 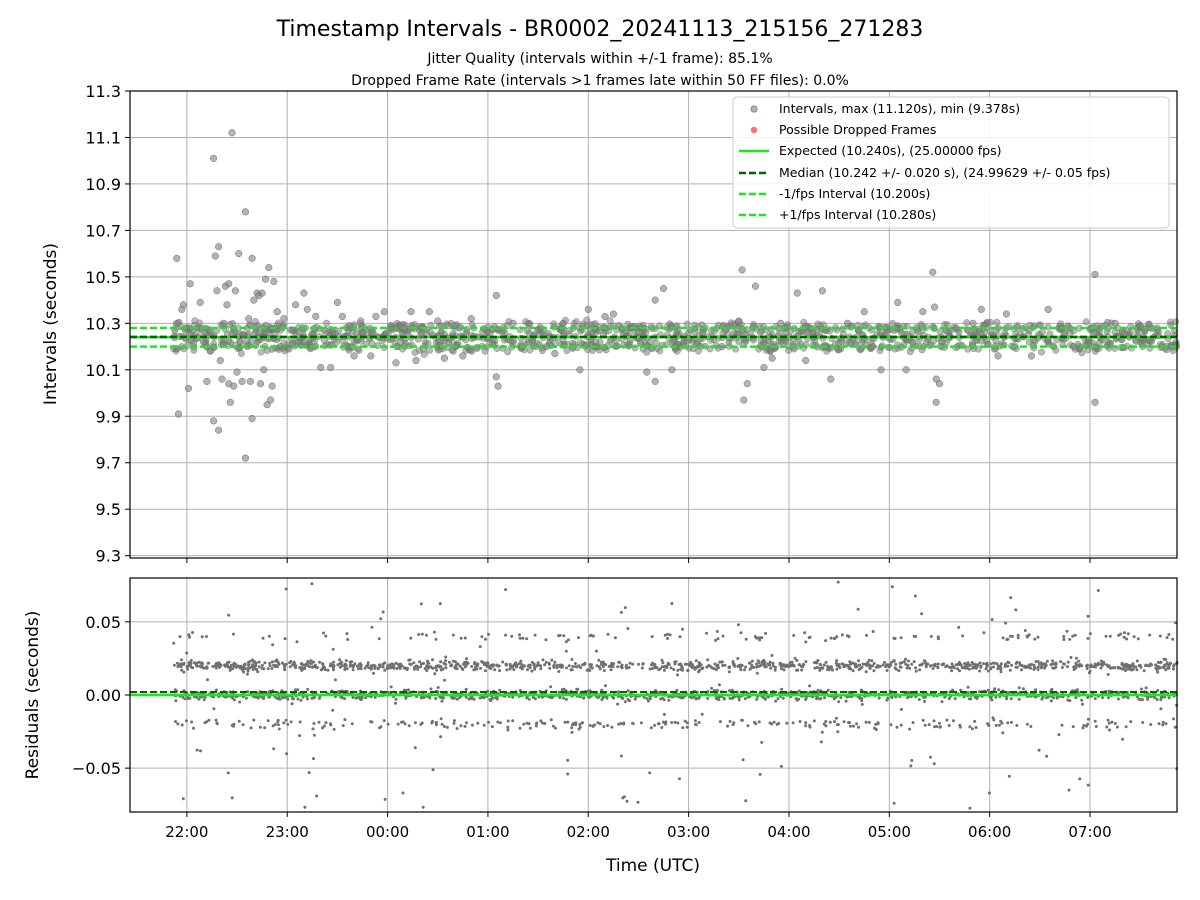 What do you see at coordinates (103, 91) in the screenshot?
I see `intervals-y-tick-label: 11.3` at bounding box center [103, 91].